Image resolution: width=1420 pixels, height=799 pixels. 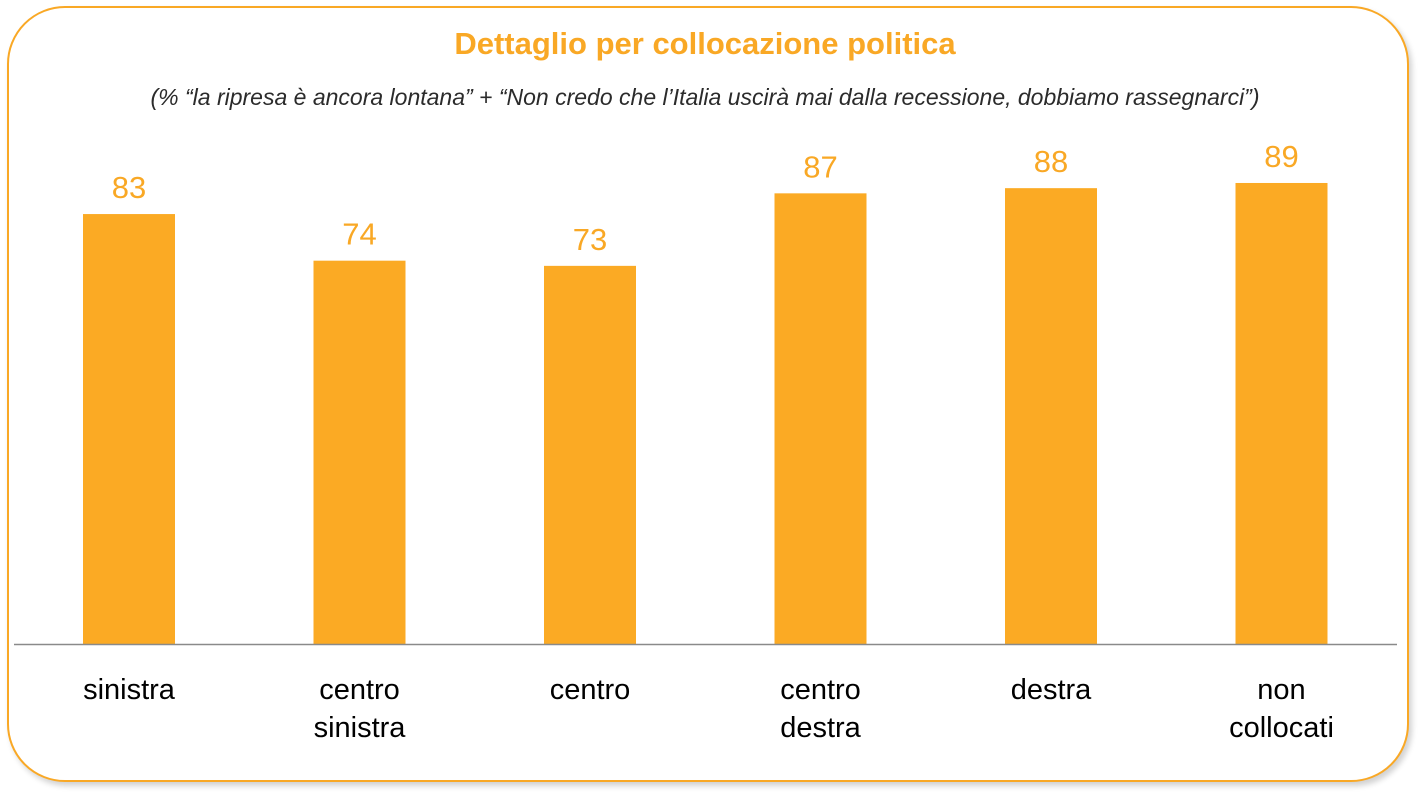 I want to click on category-label: sinistra, so click(x=129, y=690).